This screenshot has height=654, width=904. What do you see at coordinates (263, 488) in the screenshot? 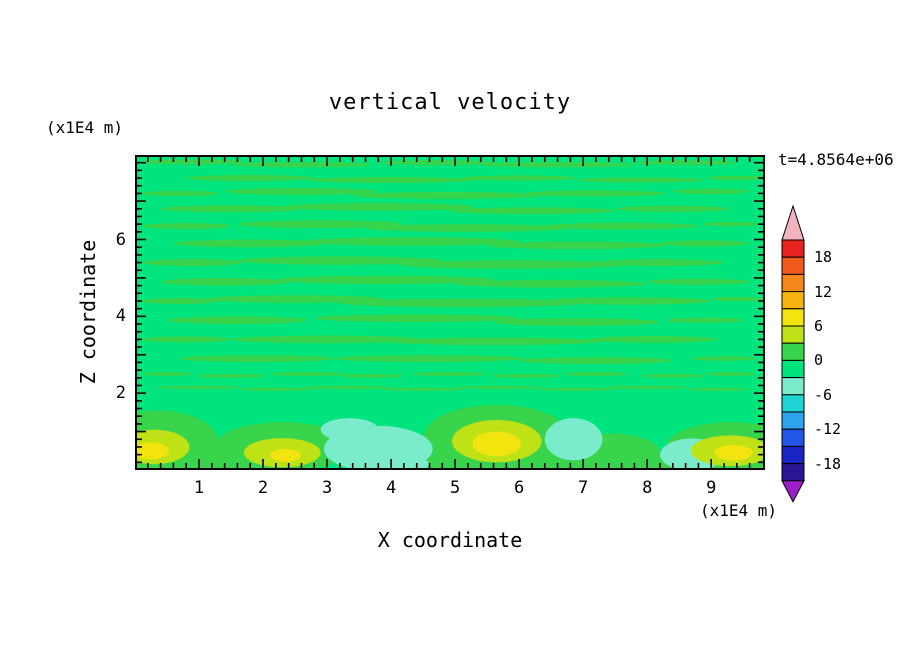
I see `x-tick-label: 2` at bounding box center [263, 488].